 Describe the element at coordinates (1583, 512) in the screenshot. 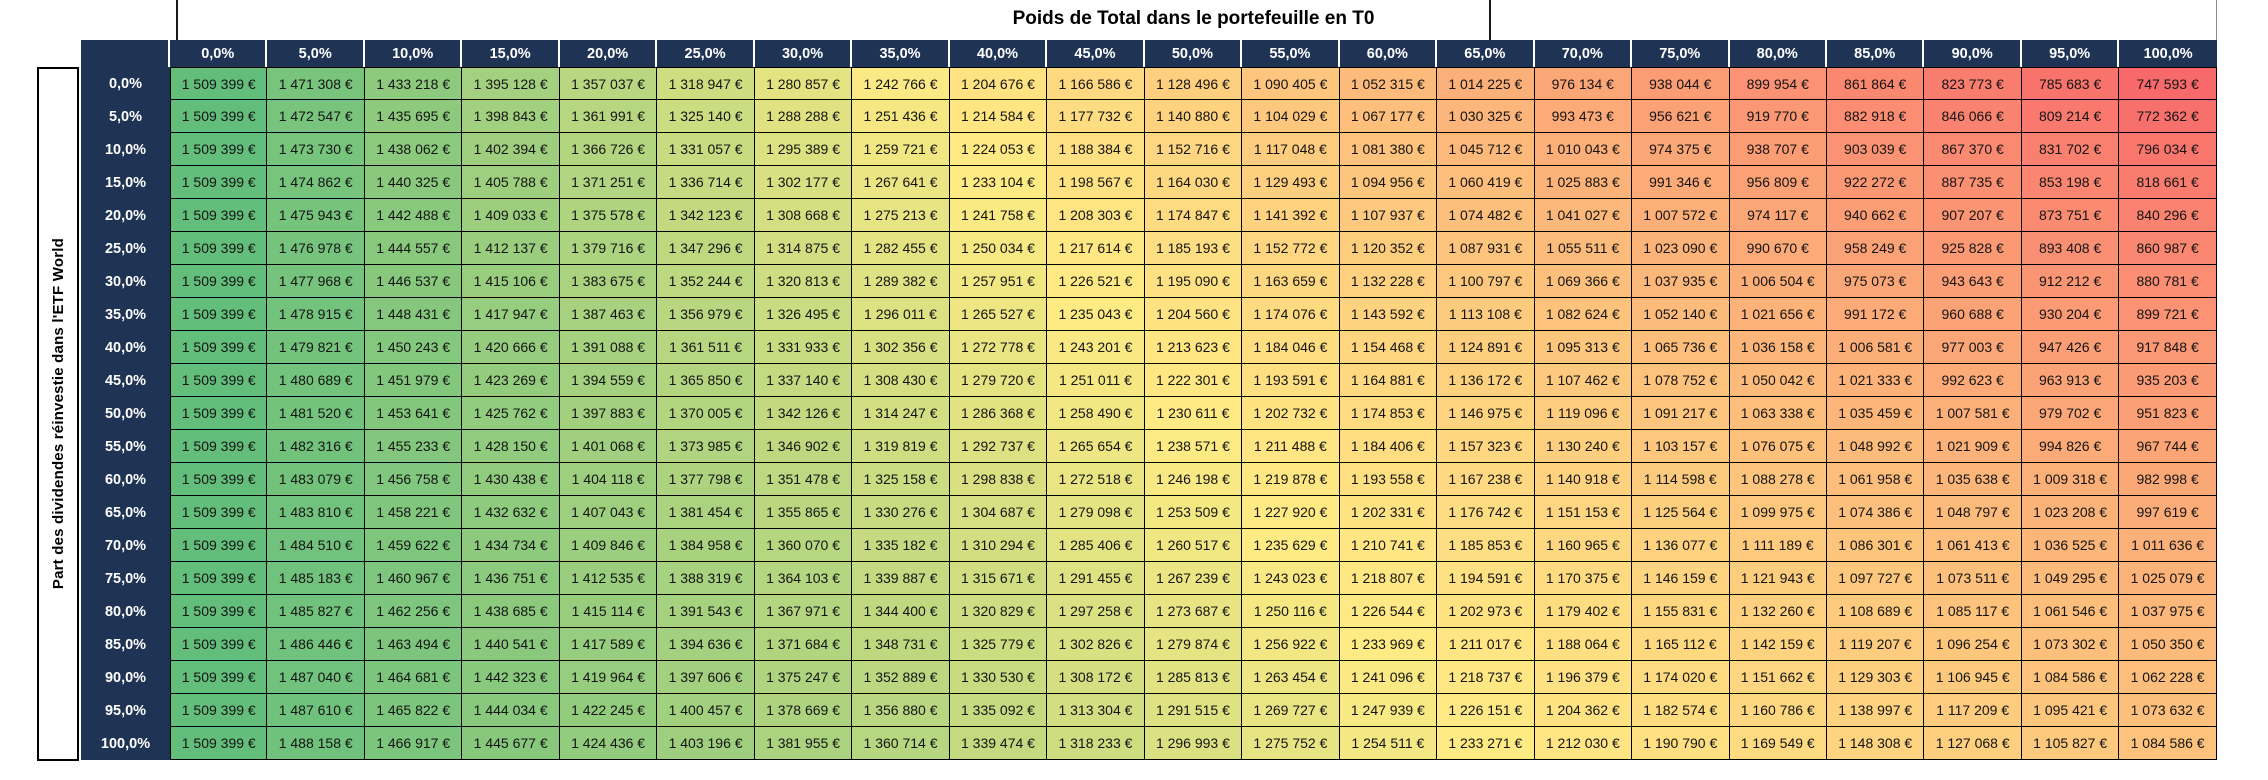

I see `data-cell: 1 151 153 €` at that location.